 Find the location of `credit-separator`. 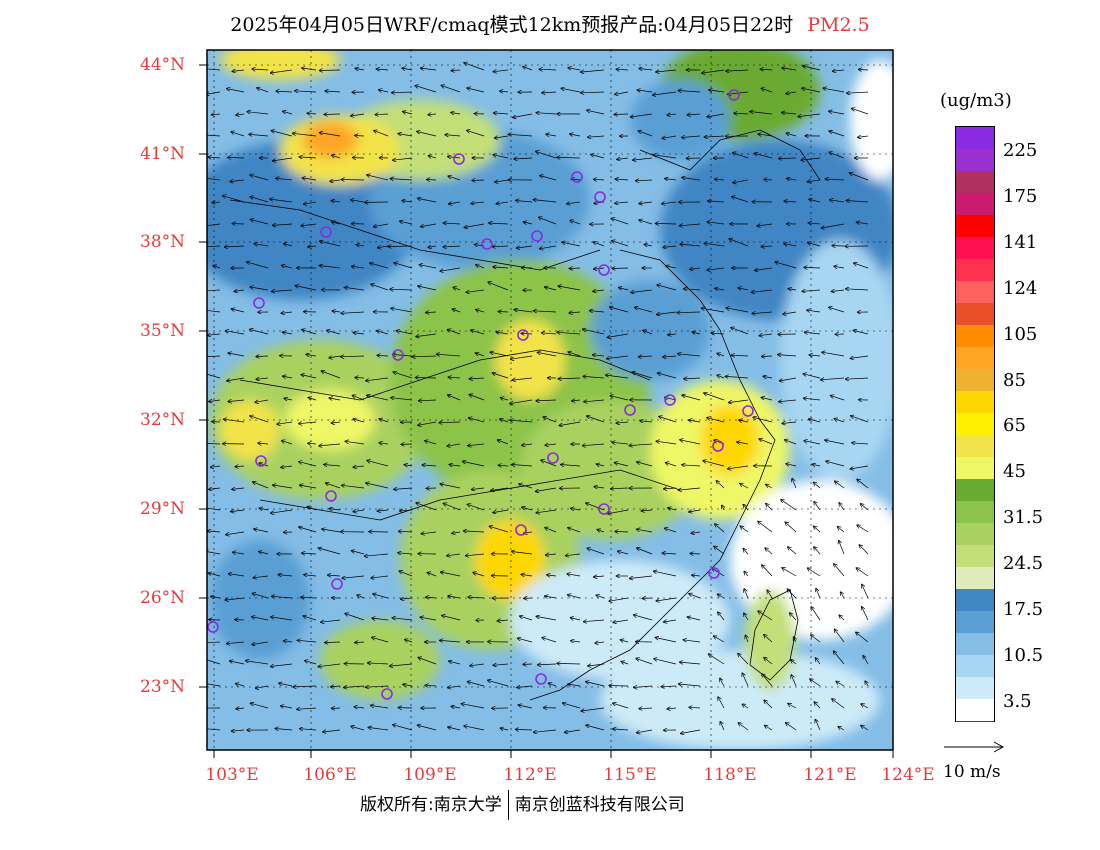

credit-separator is located at coordinates (508, 805).